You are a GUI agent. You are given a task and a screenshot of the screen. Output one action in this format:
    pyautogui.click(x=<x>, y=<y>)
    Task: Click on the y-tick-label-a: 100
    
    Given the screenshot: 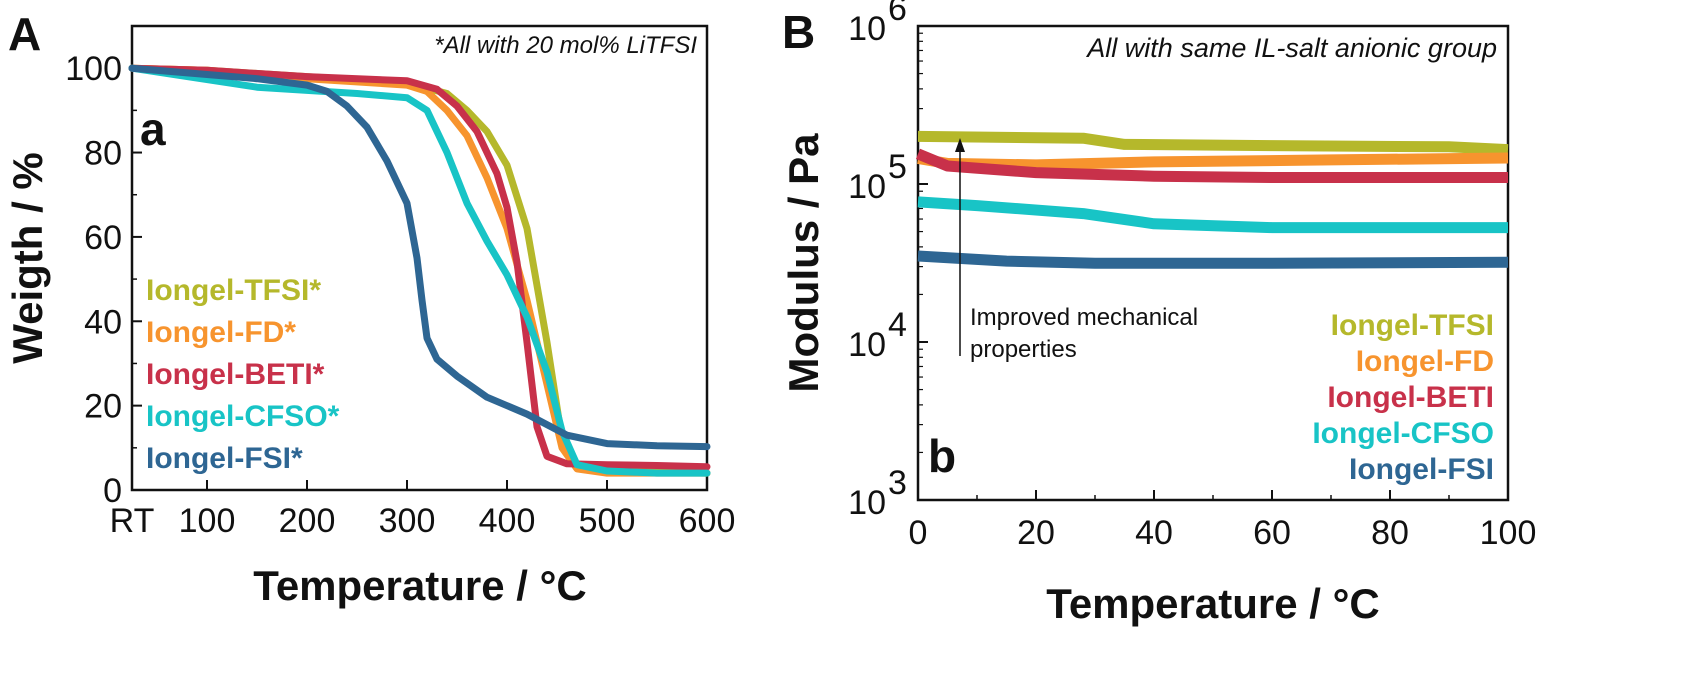 What is the action you would take?
    pyautogui.click(x=93, y=69)
    